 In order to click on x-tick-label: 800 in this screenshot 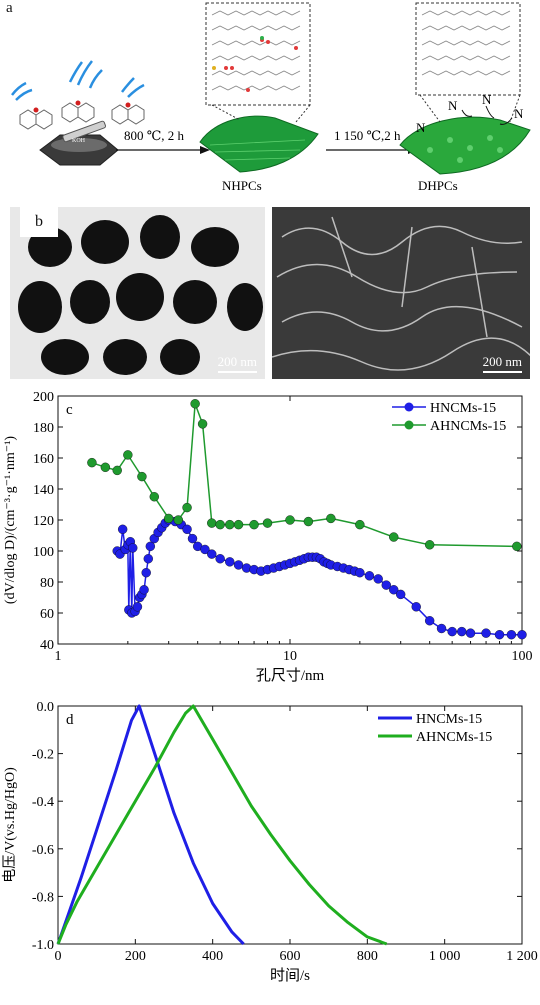, I will do `click(367, 956)`.